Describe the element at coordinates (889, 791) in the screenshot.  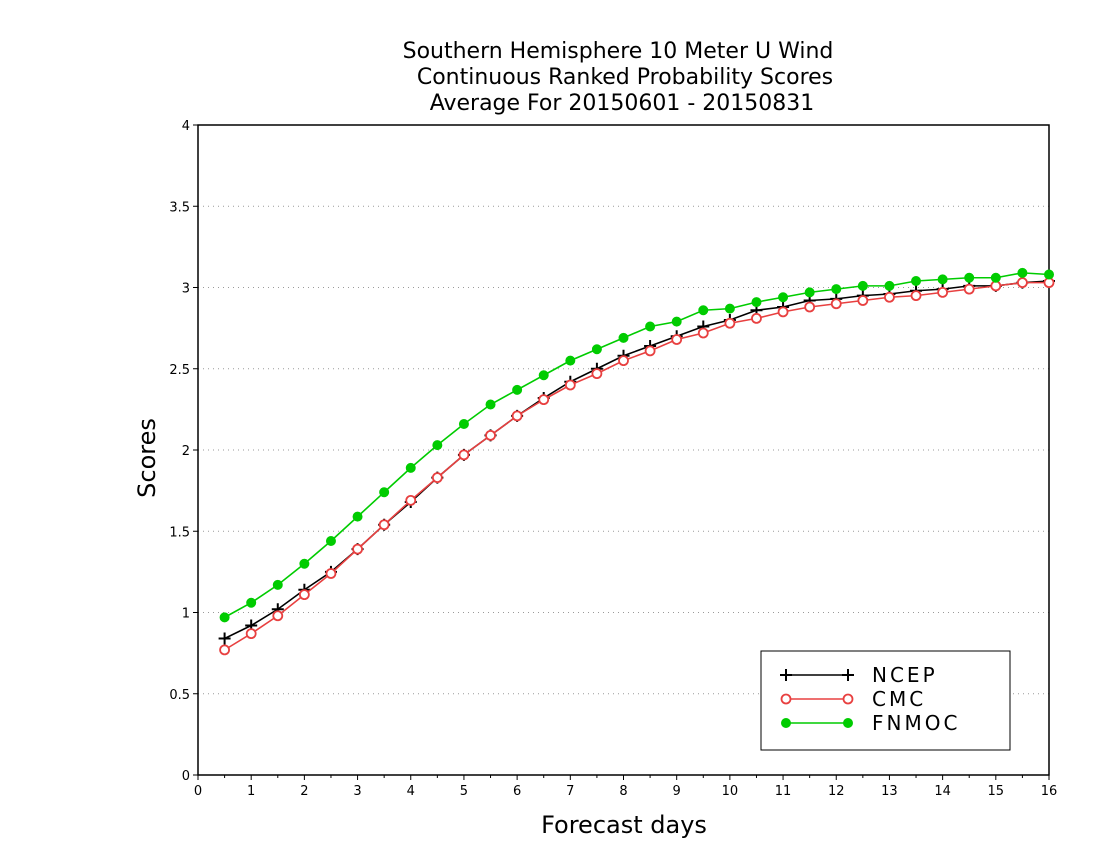
I see `x-tick-label: 13` at that location.